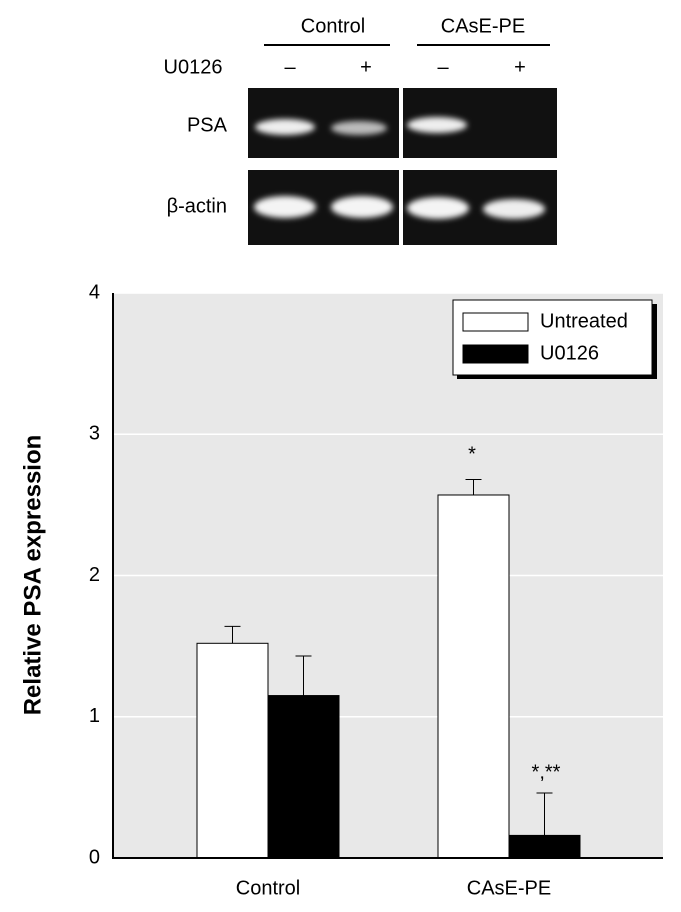 The height and width of the screenshot is (912, 681). Describe the element at coordinates (333, 26) in the screenshot. I see `group-label: Control` at that location.